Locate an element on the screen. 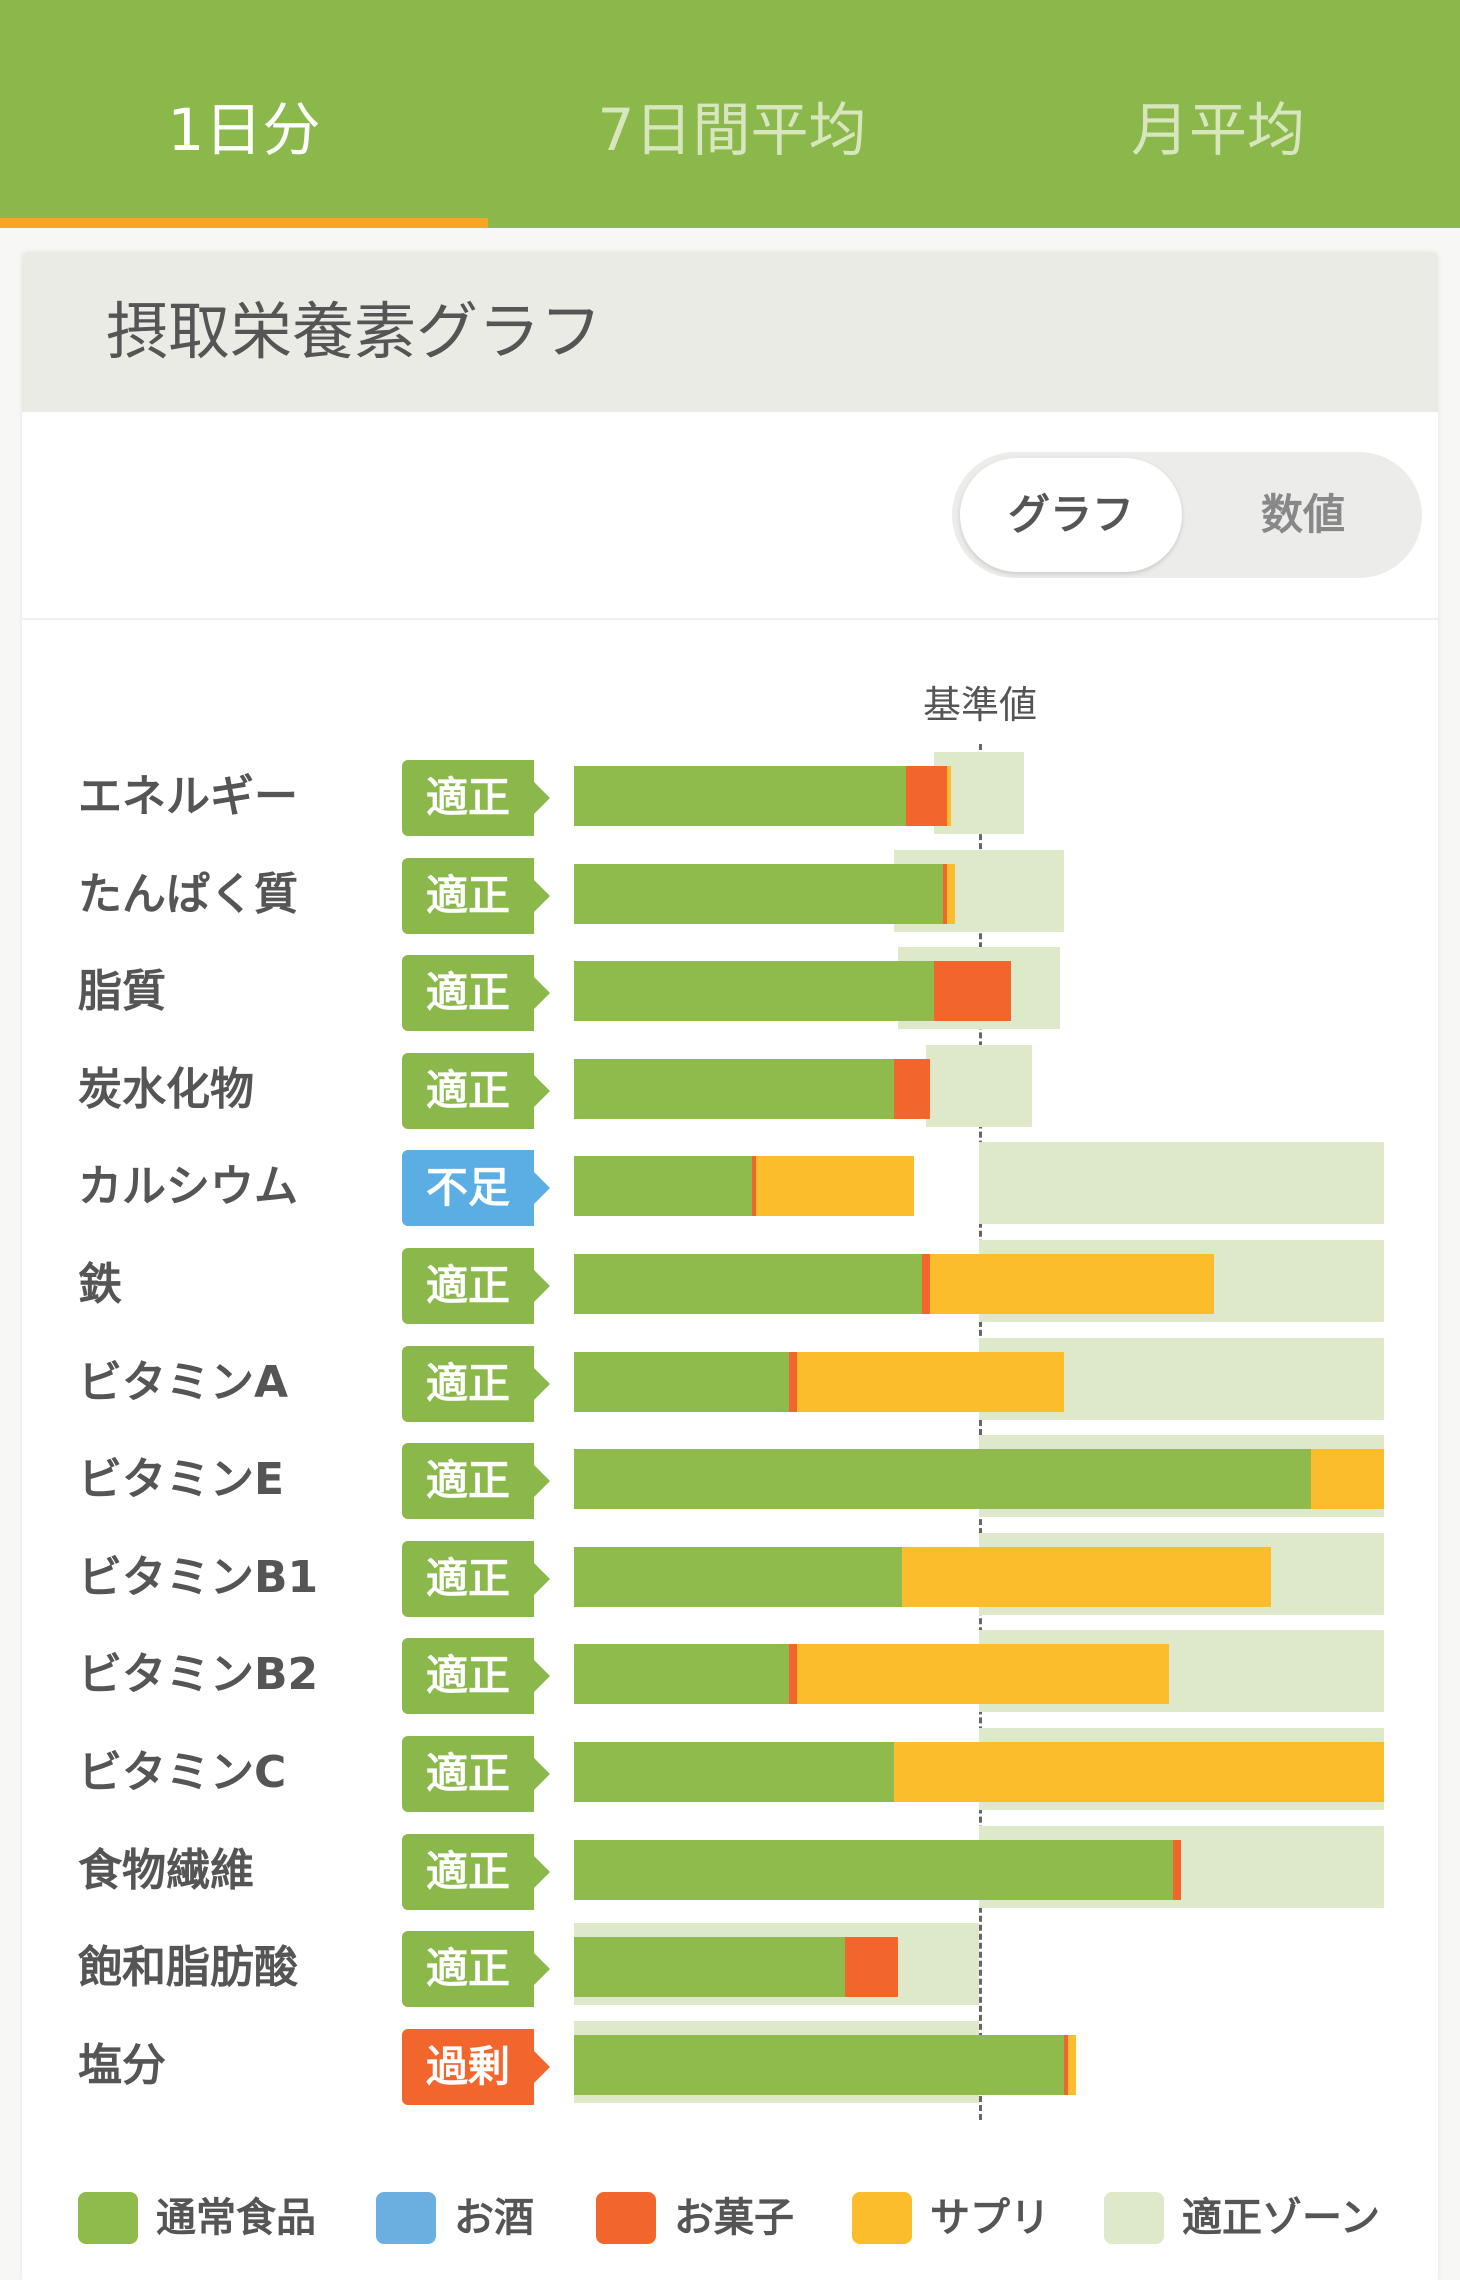 The width and height of the screenshot is (1460, 2280). nutrient-row: 塩分 過剰 is located at coordinates (730, 2066).